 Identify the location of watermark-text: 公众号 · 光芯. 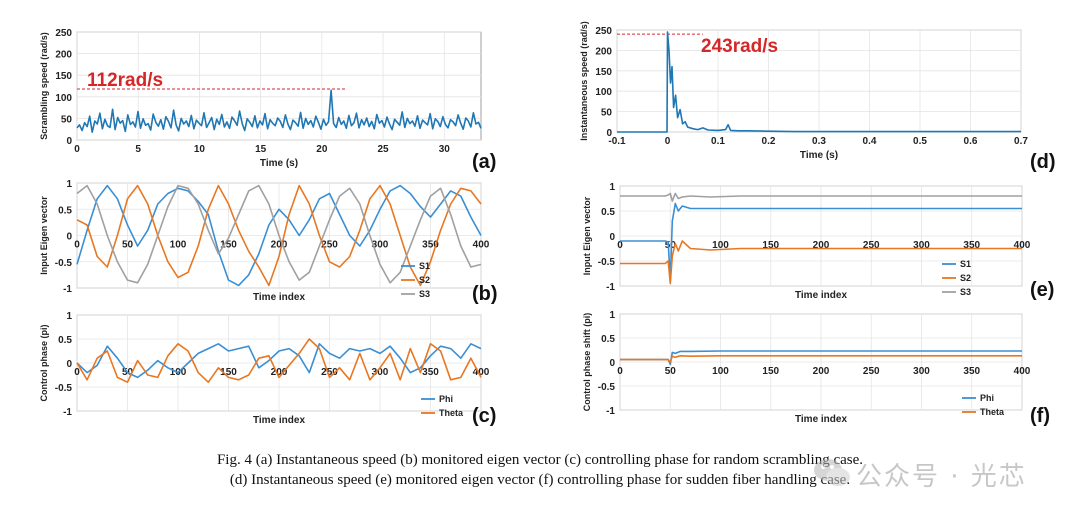
(941, 477).